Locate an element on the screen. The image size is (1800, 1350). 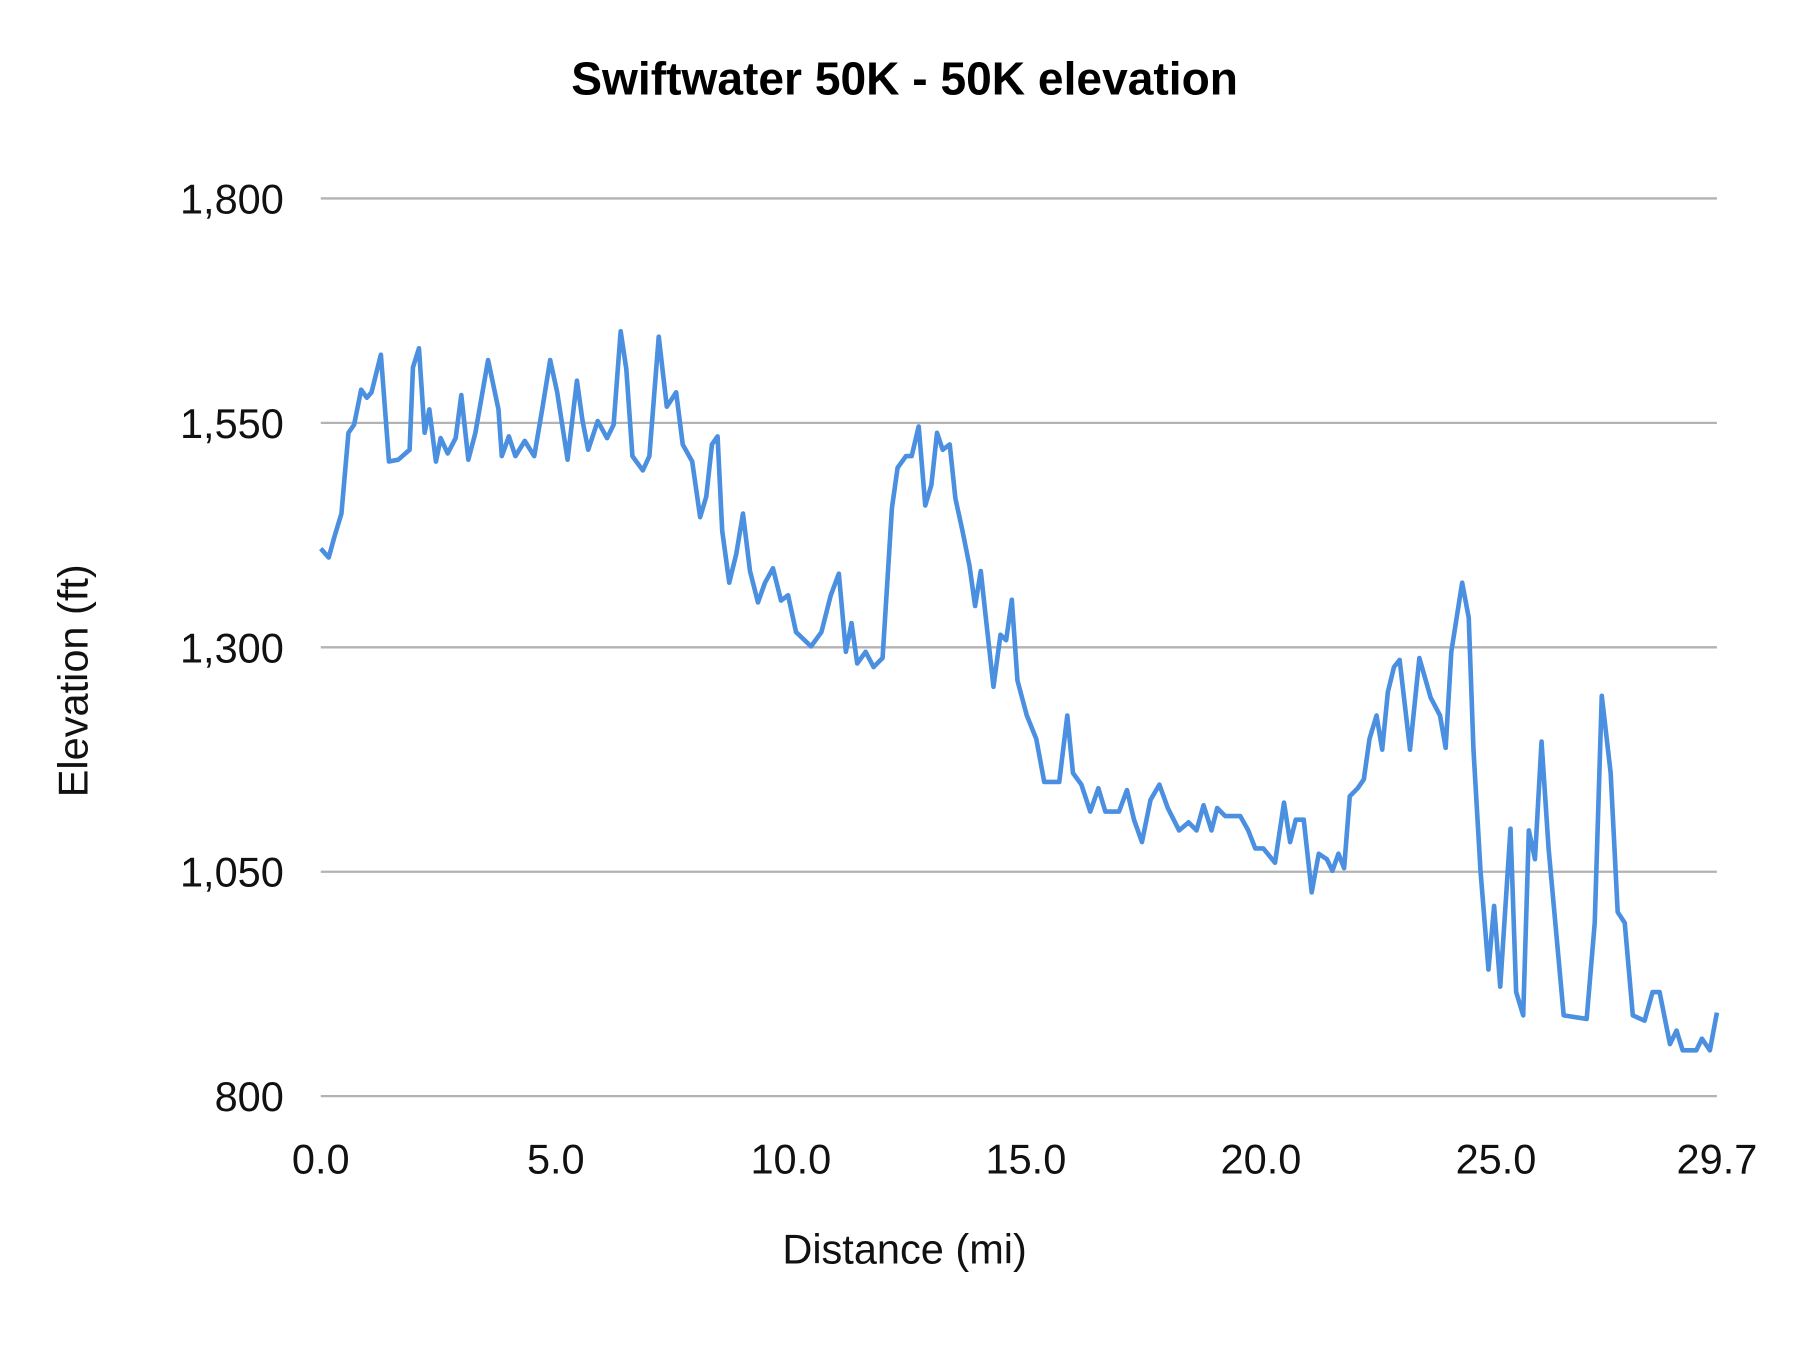
chart-title: Swiftwater 50K - 50K elevation is located at coordinates (904, 79).